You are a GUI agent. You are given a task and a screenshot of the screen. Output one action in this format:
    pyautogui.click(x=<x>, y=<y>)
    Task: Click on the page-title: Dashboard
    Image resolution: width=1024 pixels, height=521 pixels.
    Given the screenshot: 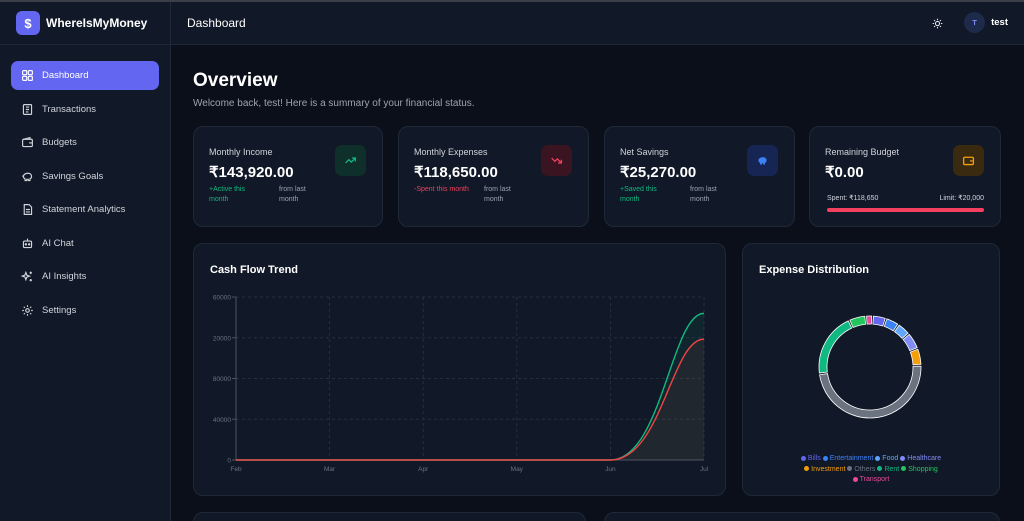 What is the action you would take?
    pyautogui.click(x=216, y=23)
    